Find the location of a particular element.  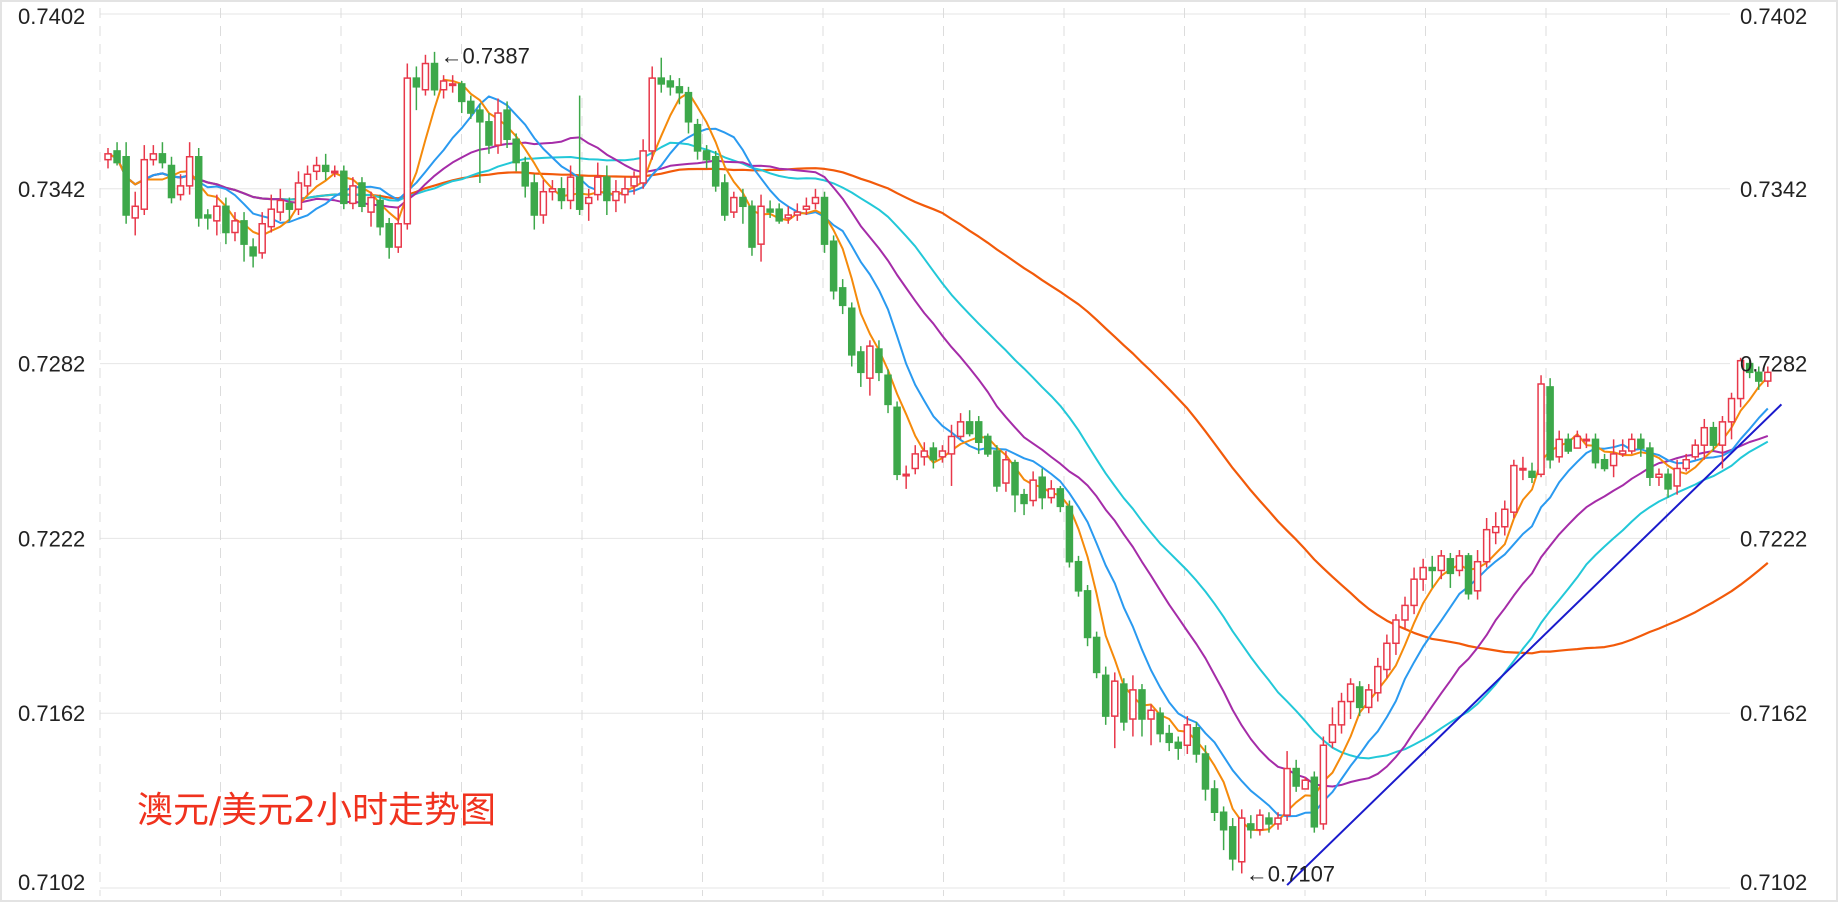

y-tick-label-right: 0.7402 is located at coordinates (1773, 16).